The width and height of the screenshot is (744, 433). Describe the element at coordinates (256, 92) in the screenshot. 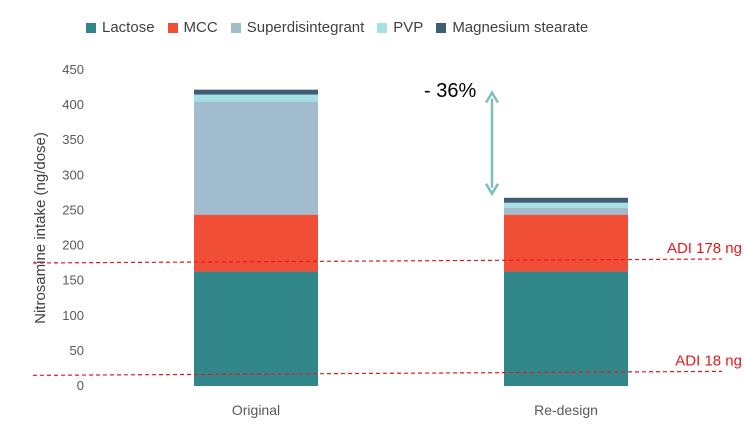

I see `bar-segment-magnesium-stearate-original` at that location.